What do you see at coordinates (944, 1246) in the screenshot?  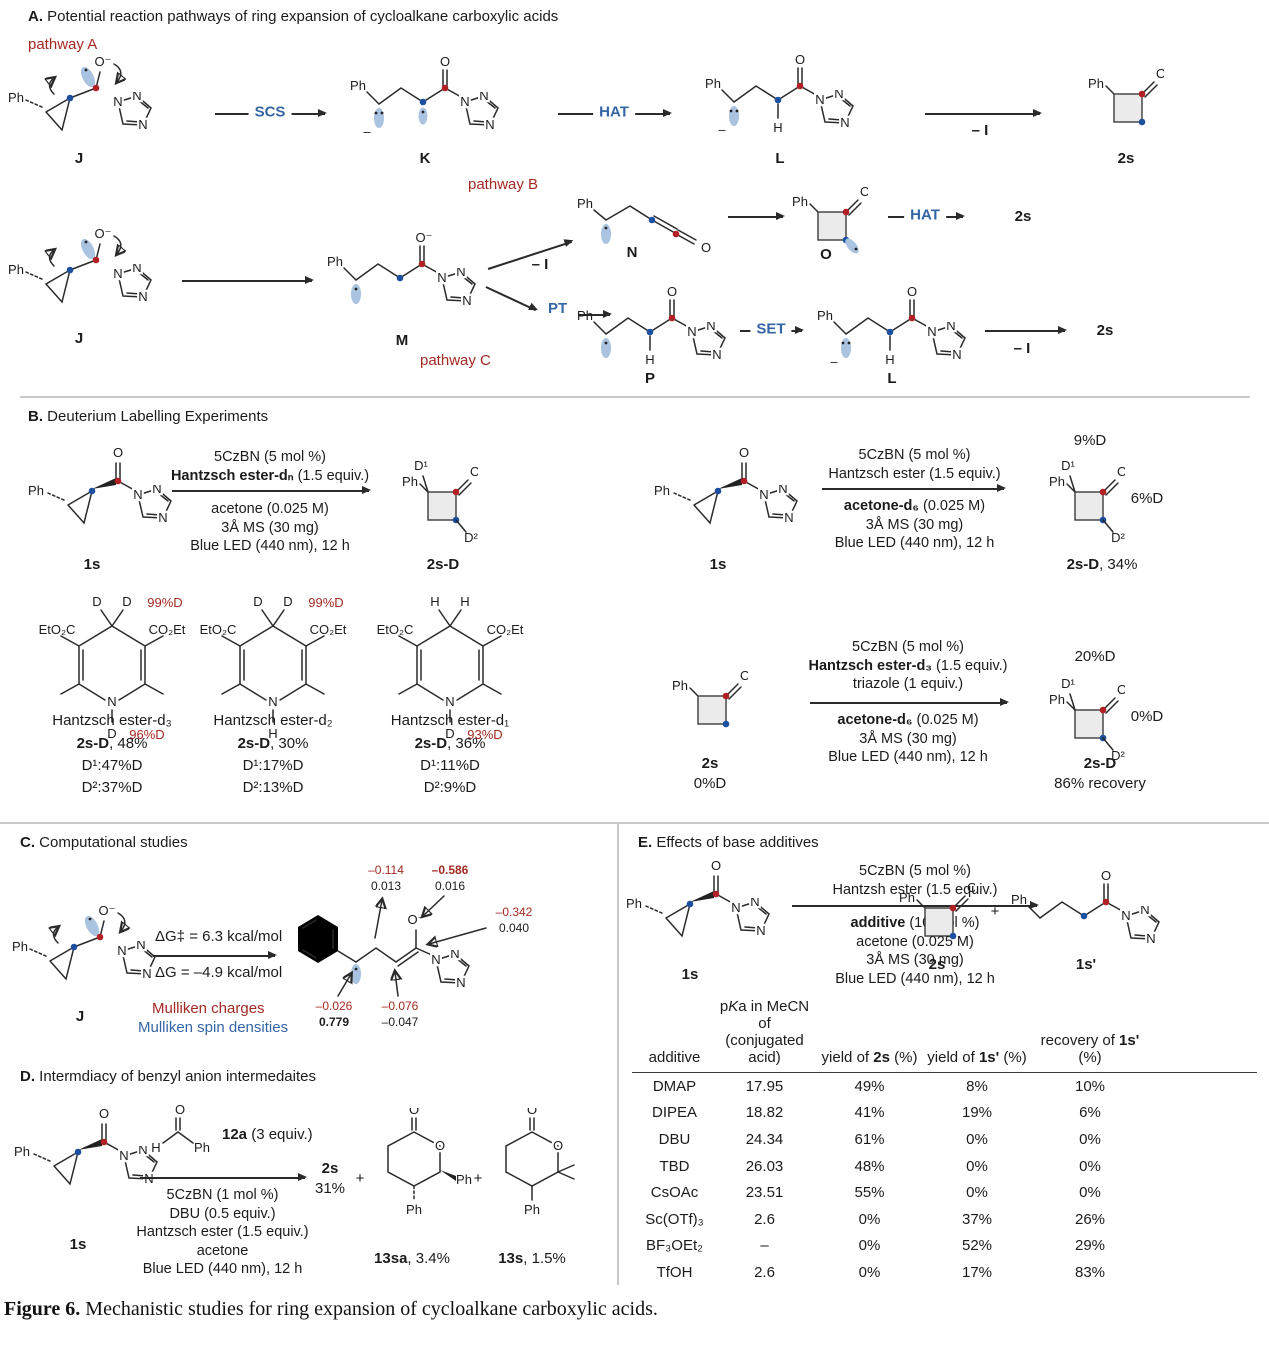 I see `table-row: BF₃OEt₂ – 0% 52% 29%` at bounding box center [944, 1246].